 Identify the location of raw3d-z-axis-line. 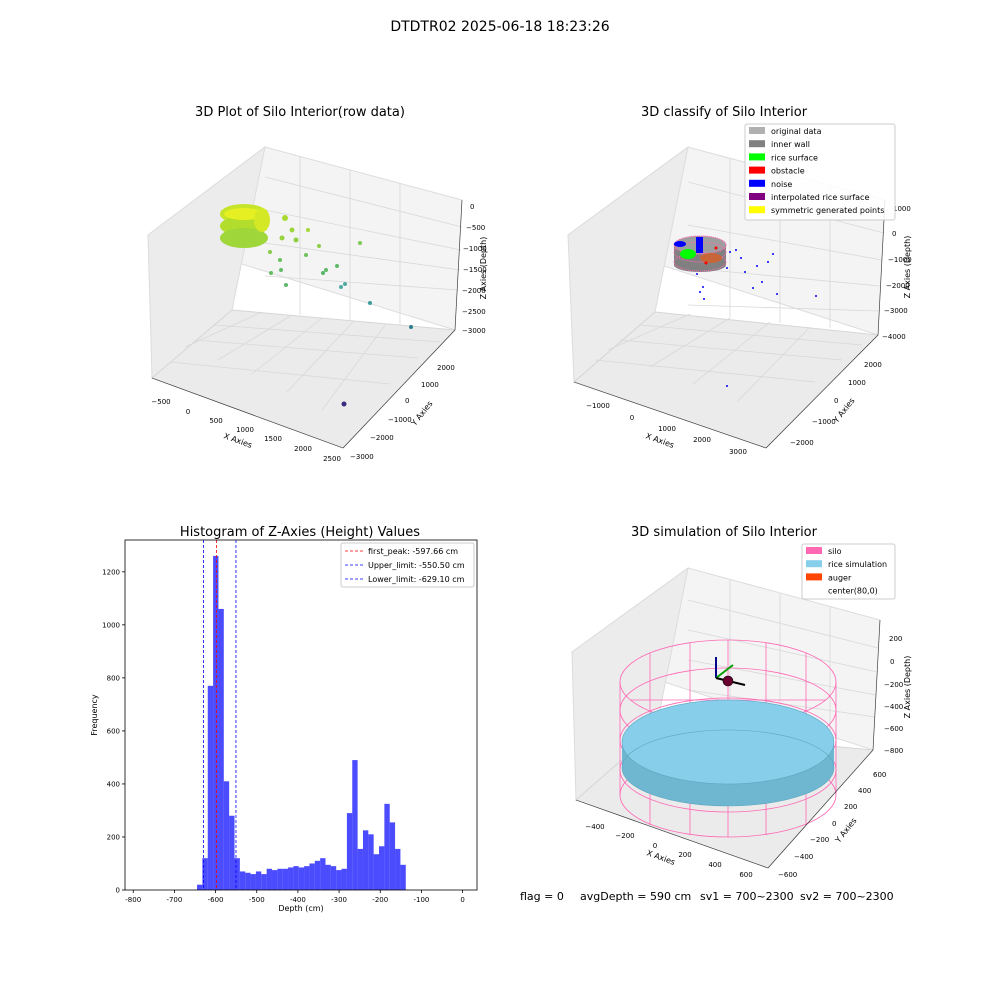
(458, 265).